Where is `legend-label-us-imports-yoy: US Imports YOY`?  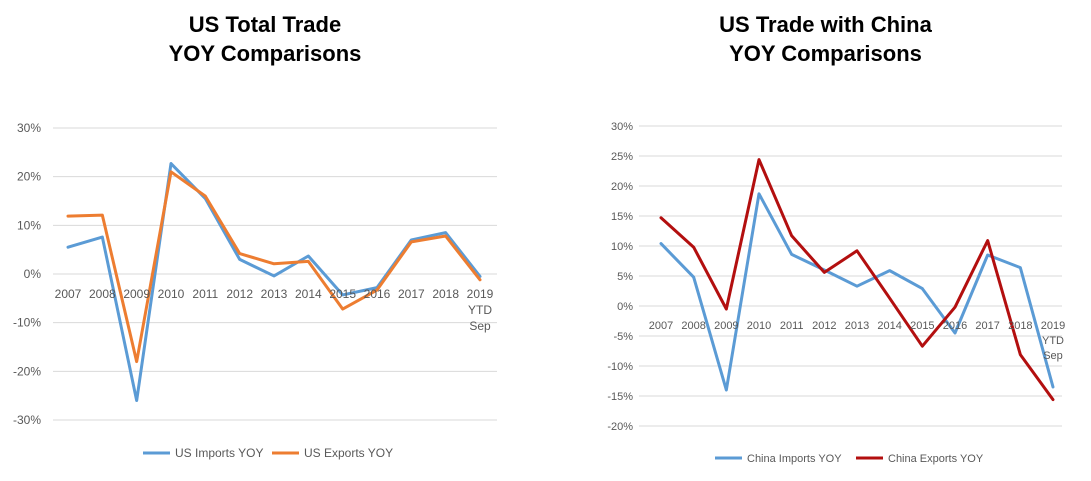
legend-label-us-imports-yoy: US Imports YOY is located at coordinates (219, 453).